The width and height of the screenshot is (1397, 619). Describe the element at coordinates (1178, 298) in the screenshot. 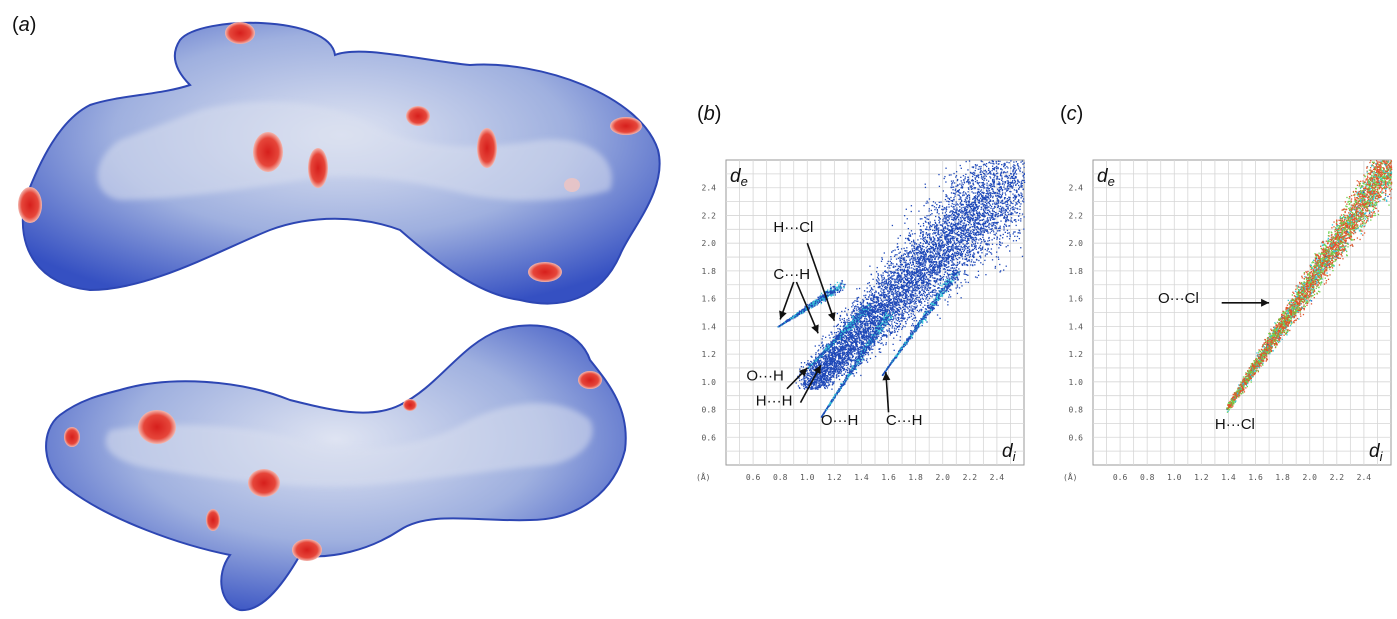

I see `annotation-label: O···Cl` at that location.